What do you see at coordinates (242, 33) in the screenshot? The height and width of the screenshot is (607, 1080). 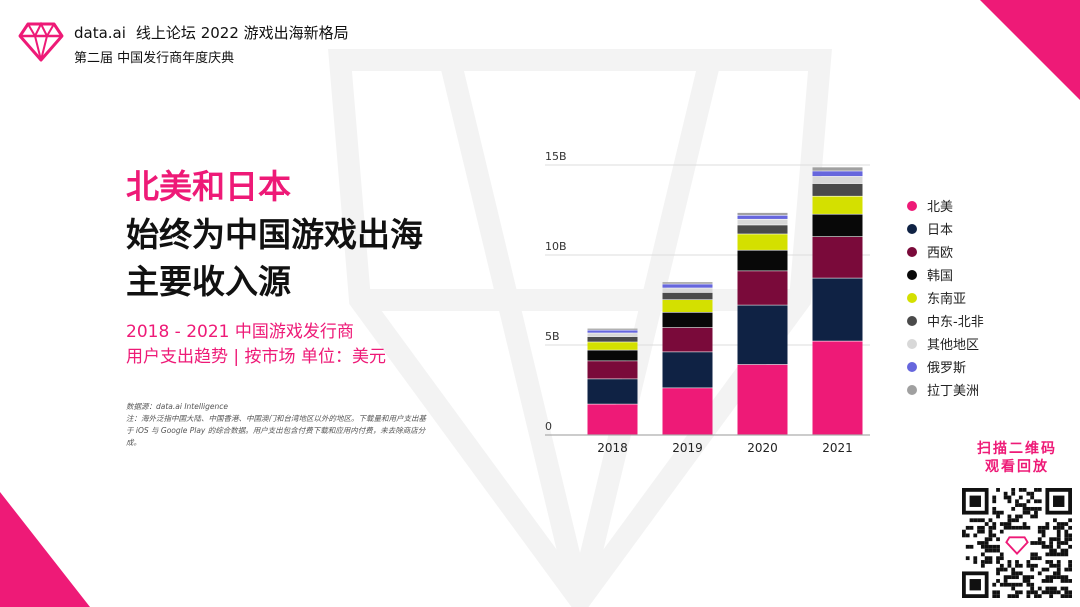 I see `event-title: 线上论坛 2022 游戏出海新格局` at bounding box center [242, 33].